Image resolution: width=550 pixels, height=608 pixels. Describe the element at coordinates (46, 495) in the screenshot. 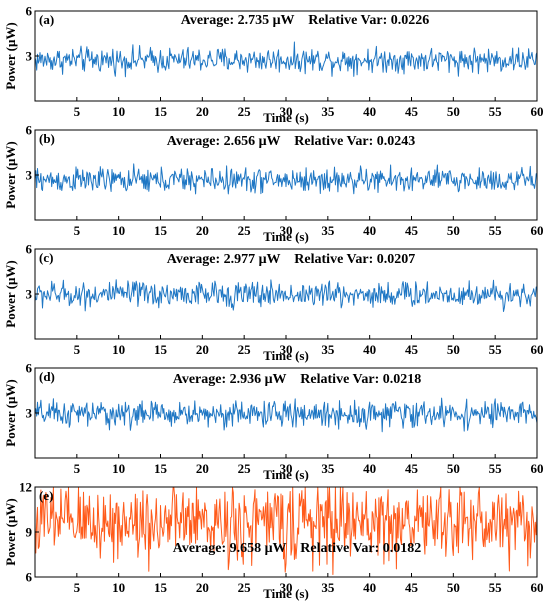

I see `panel-label: (e)` at that location.